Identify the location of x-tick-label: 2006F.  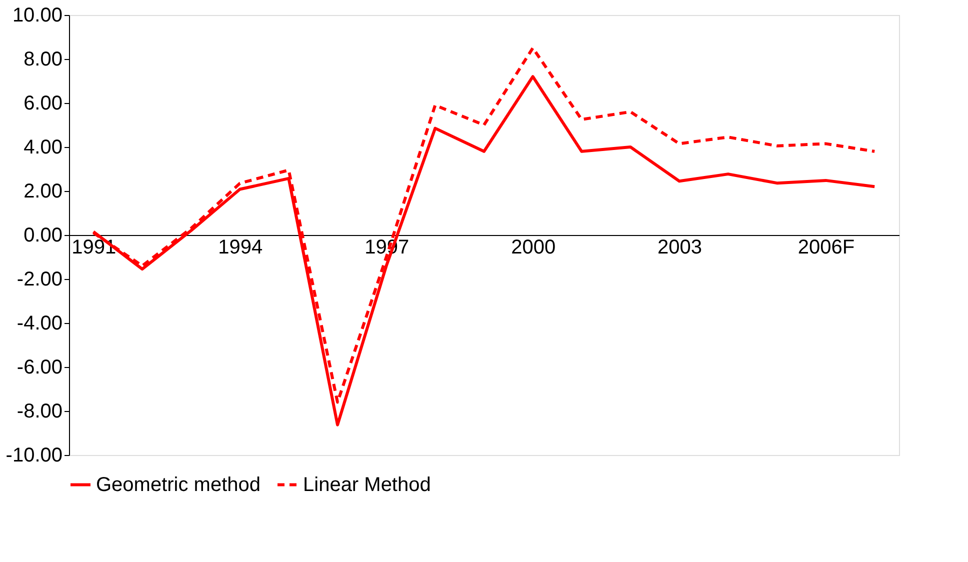
(826, 247).